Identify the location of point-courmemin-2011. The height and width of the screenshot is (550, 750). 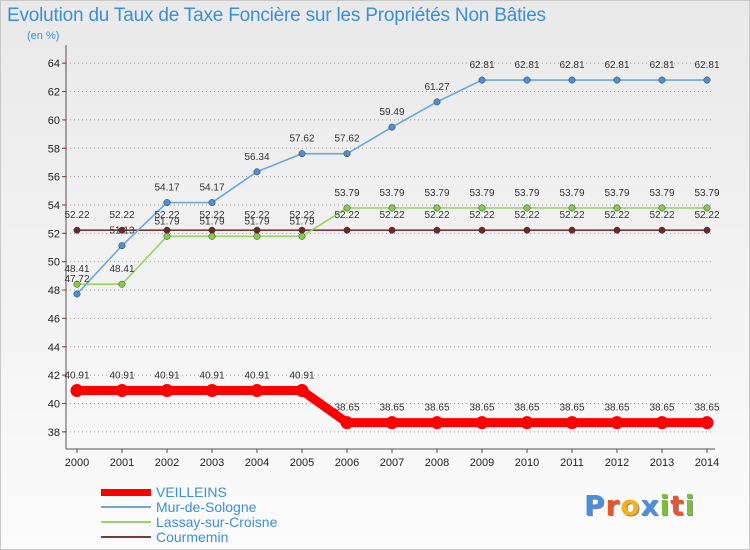
(572, 230).